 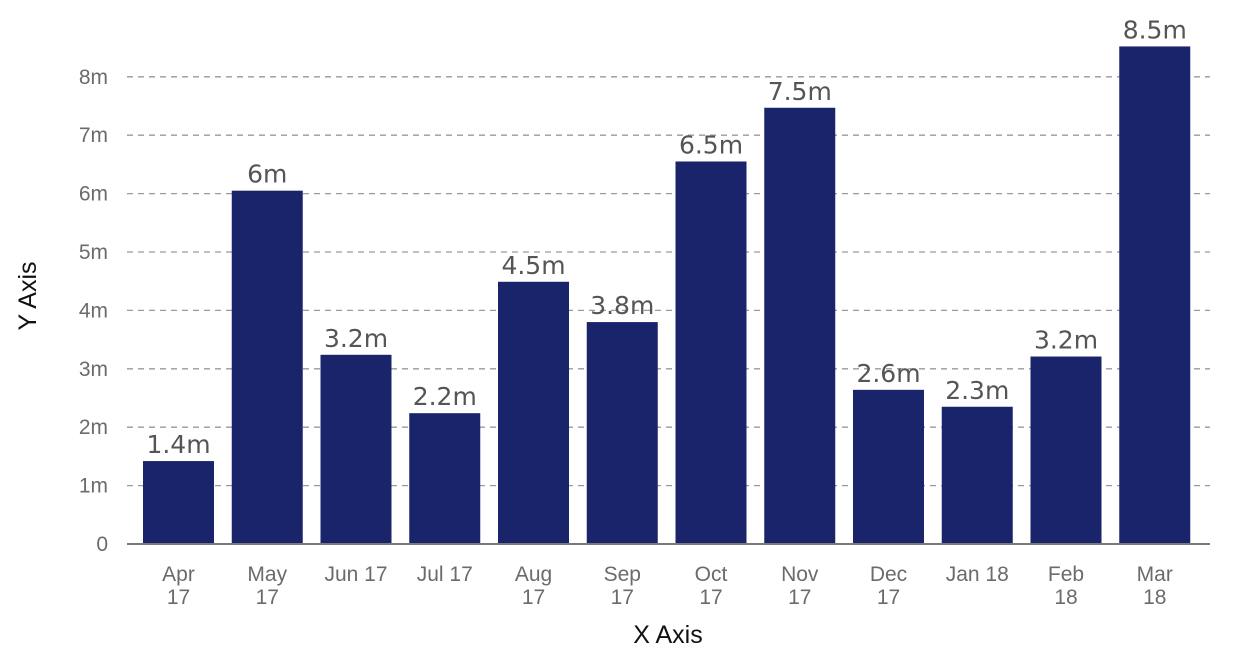 I want to click on x-tick-label: May, so click(x=267, y=574).